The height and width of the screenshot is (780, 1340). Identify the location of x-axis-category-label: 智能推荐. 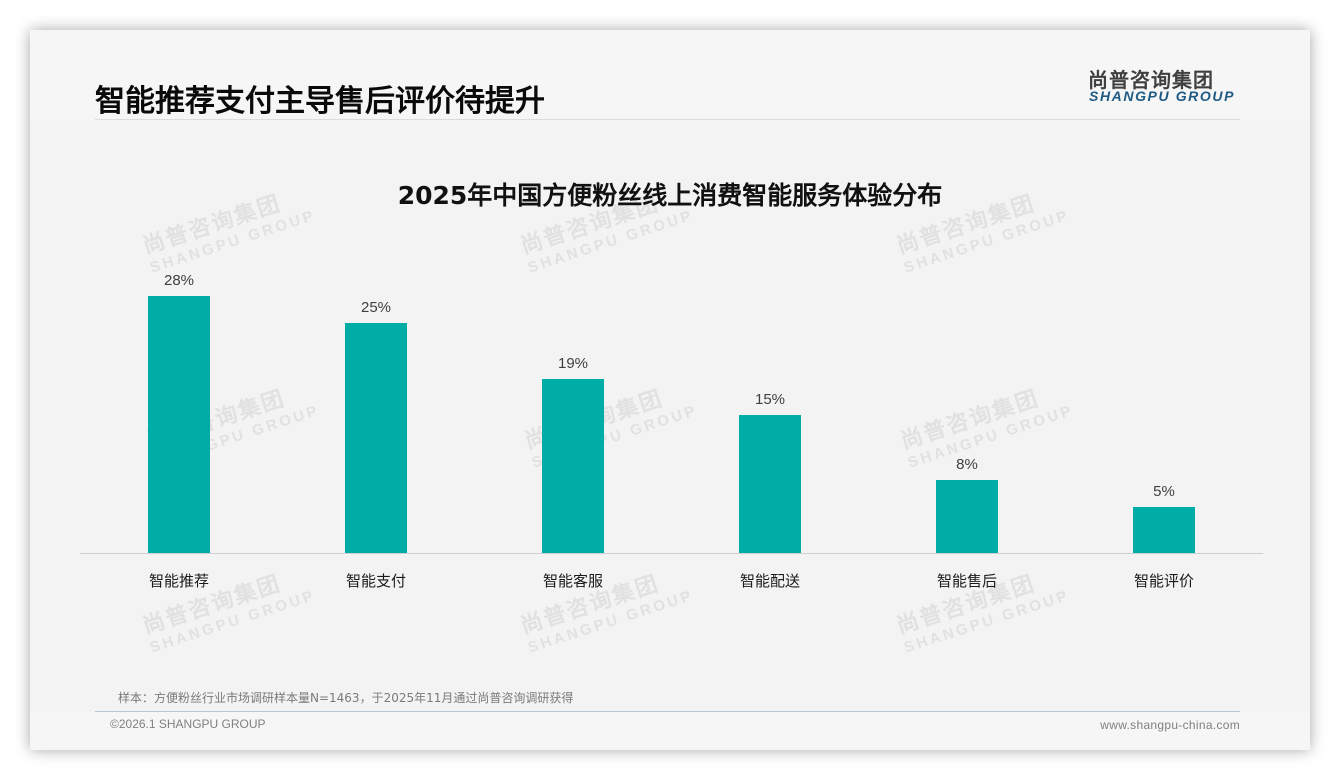
(178, 581).